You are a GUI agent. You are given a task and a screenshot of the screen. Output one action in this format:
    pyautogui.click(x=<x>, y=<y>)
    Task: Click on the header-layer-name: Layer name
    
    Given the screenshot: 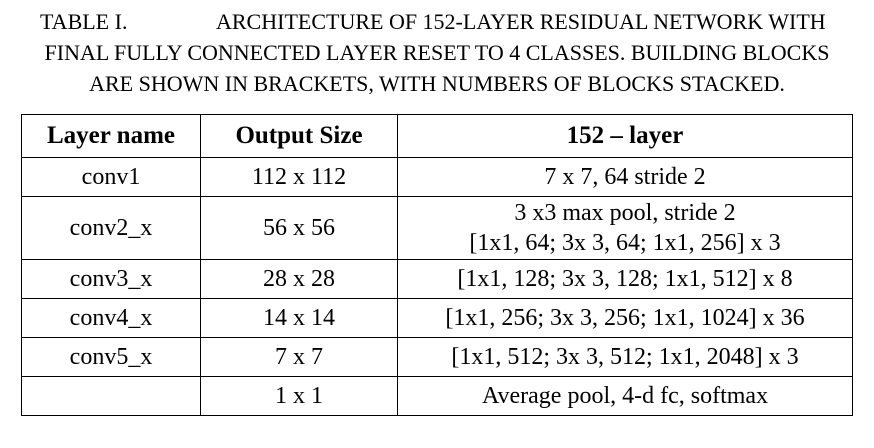 What is the action you would take?
    pyautogui.click(x=111, y=136)
    